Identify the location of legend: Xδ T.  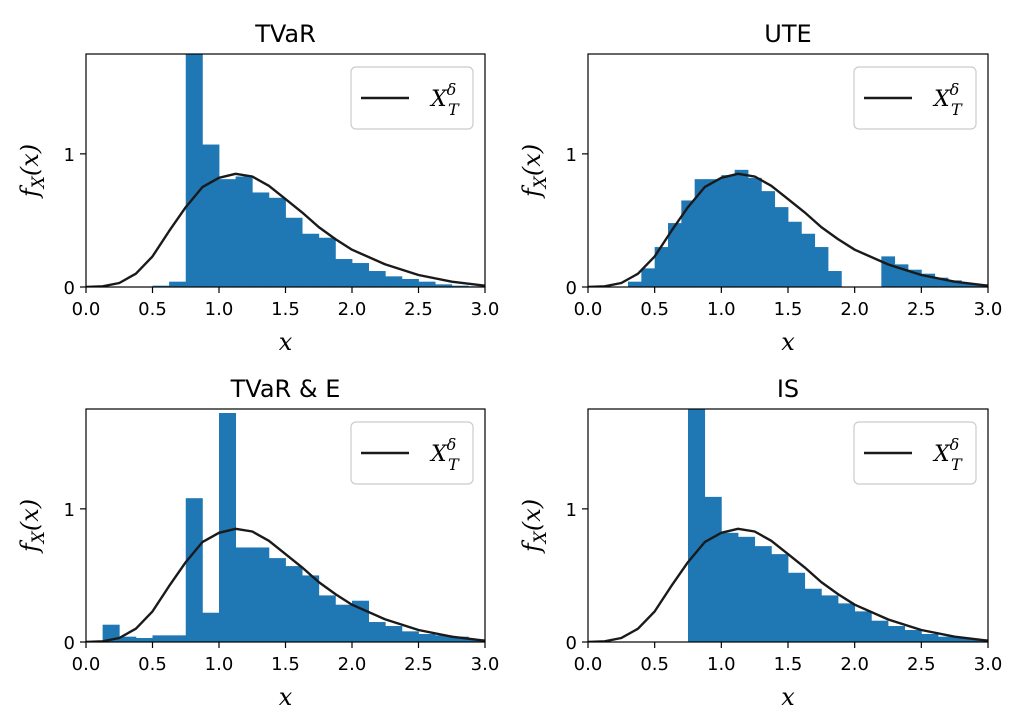
(915, 453).